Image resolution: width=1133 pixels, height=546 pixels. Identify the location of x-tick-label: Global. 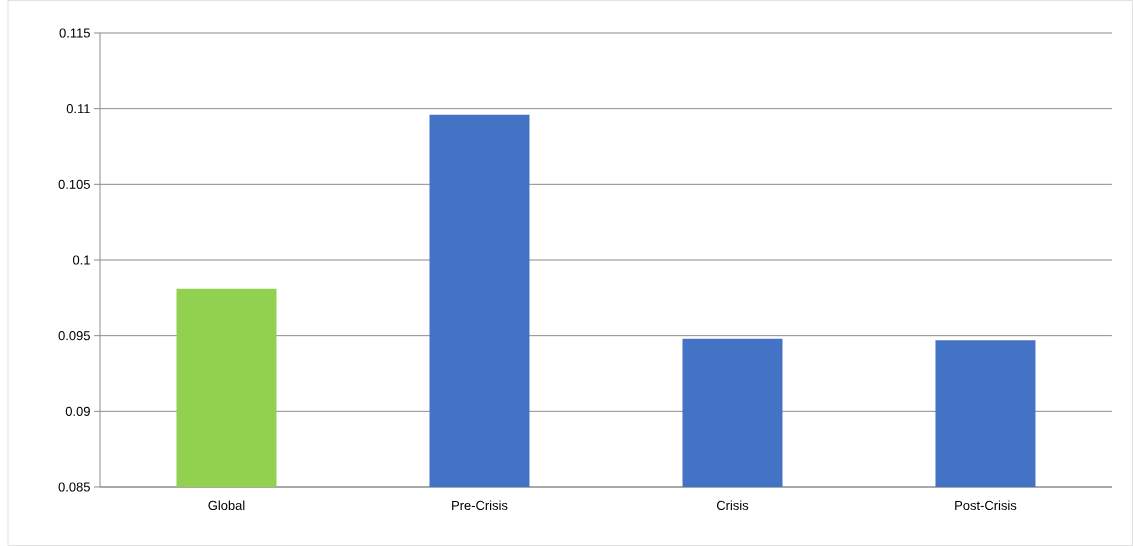
(226, 505).